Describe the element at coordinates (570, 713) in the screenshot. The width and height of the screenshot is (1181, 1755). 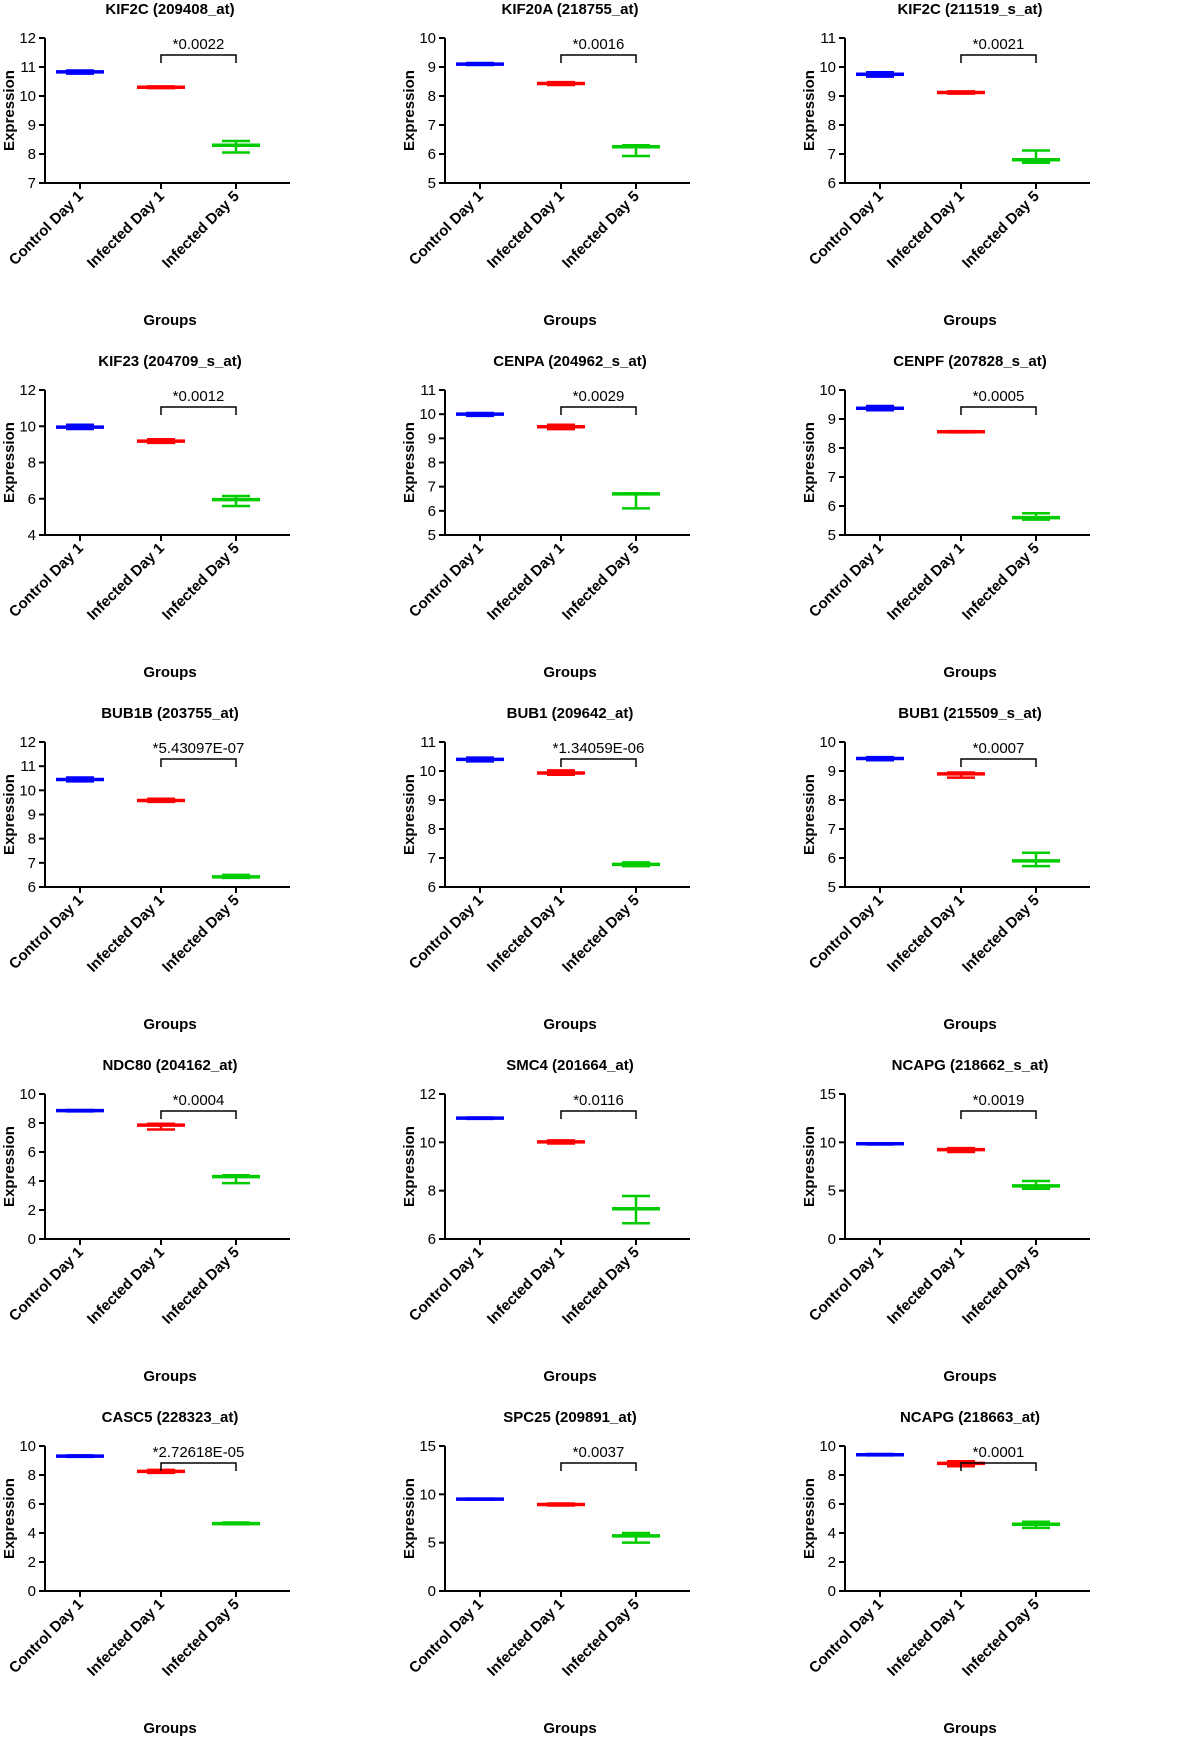
I see `chart-title: BUB1 (209642_at)` at that location.